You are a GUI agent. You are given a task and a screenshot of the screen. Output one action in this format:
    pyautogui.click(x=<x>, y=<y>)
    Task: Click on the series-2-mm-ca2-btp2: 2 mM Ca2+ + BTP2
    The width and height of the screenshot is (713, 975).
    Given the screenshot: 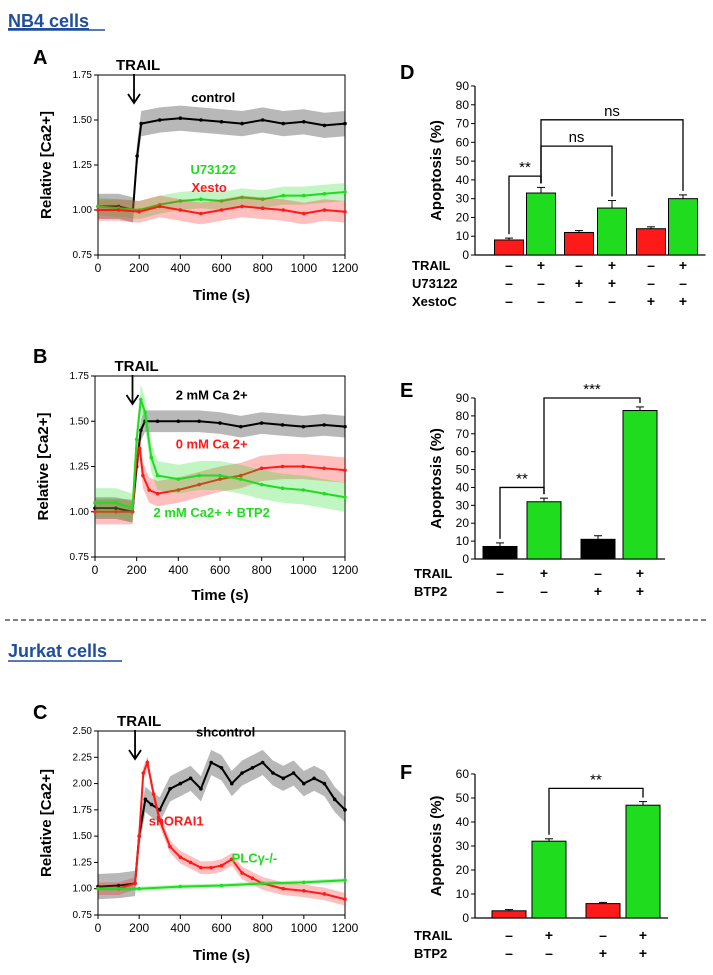 What is the action you would take?
    pyautogui.click(x=220, y=454)
    